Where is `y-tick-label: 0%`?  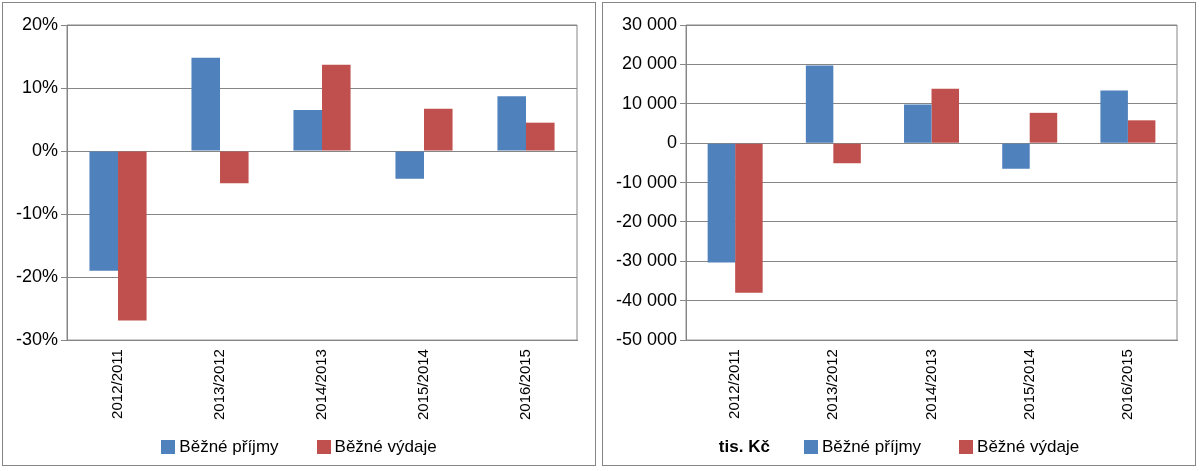
y-tick-label: 0% is located at coordinates (45, 150).